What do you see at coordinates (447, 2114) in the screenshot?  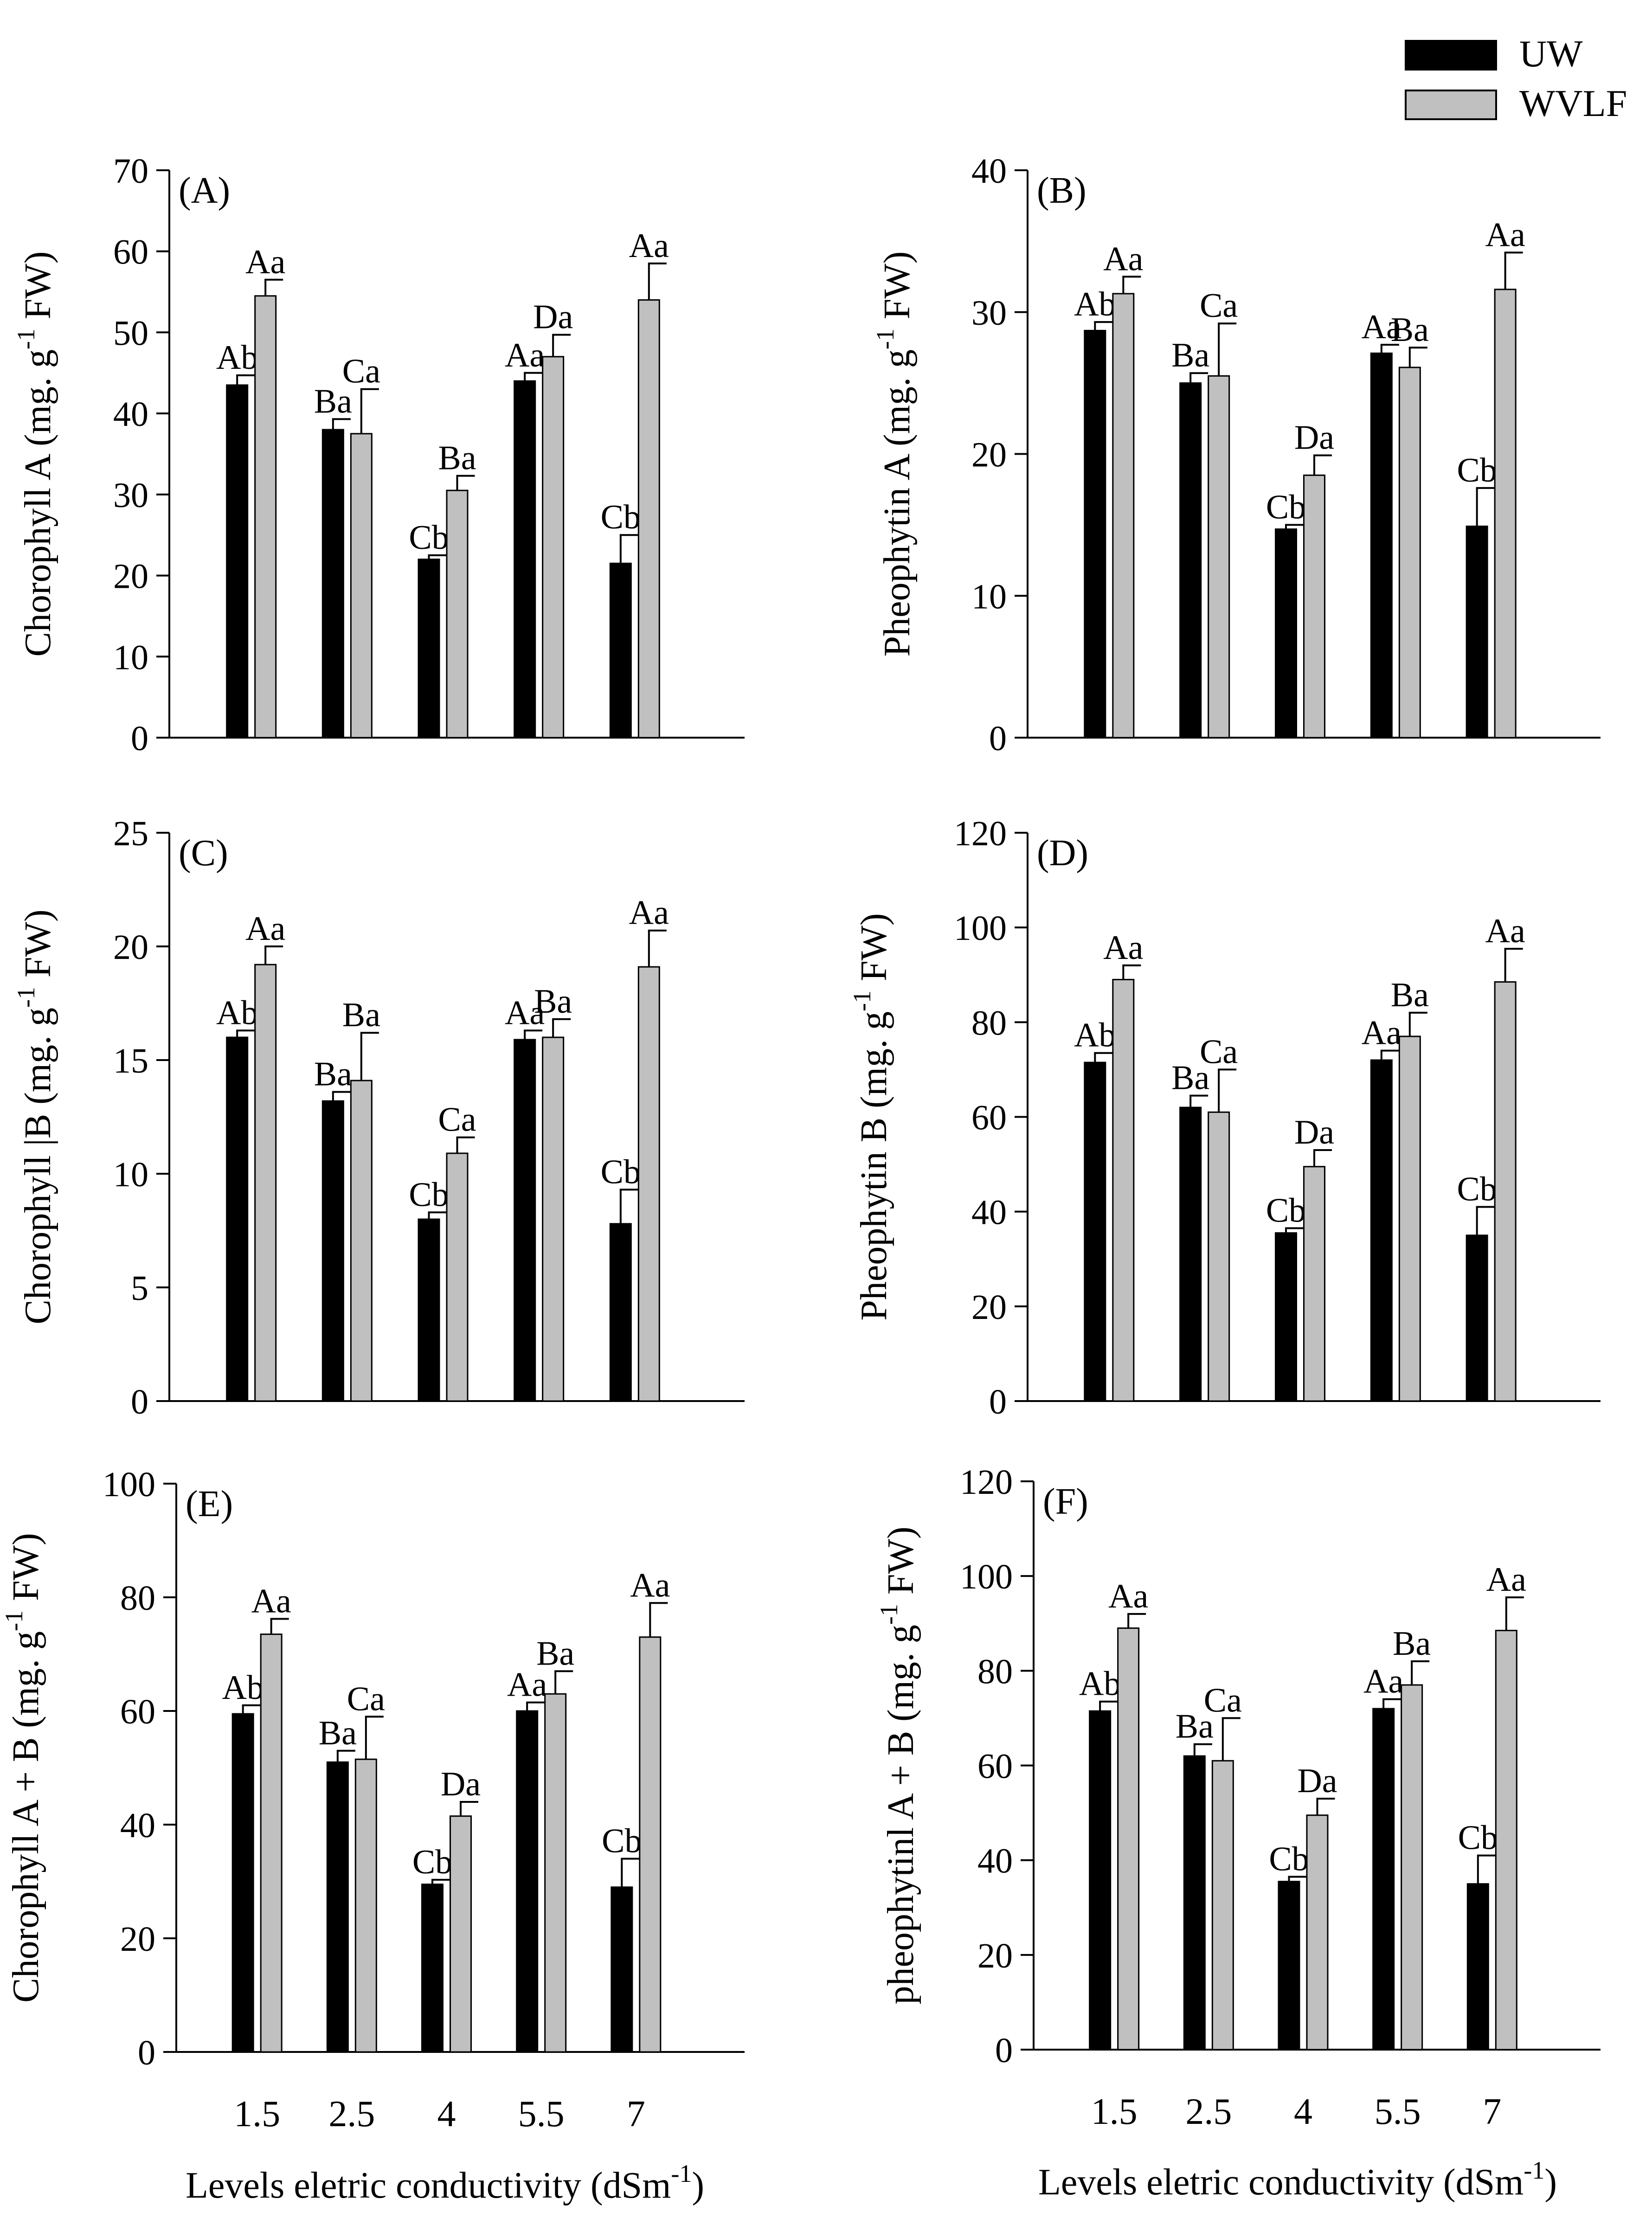 I see `x-tick-label: 4` at bounding box center [447, 2114].